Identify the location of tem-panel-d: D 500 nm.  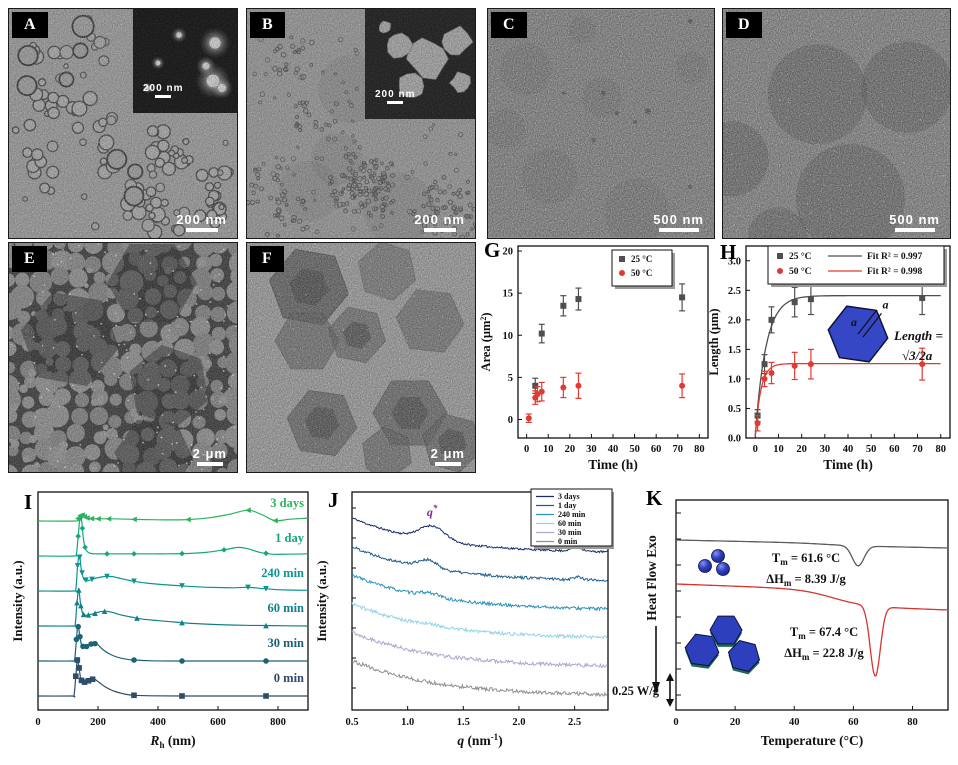
(836, 123).